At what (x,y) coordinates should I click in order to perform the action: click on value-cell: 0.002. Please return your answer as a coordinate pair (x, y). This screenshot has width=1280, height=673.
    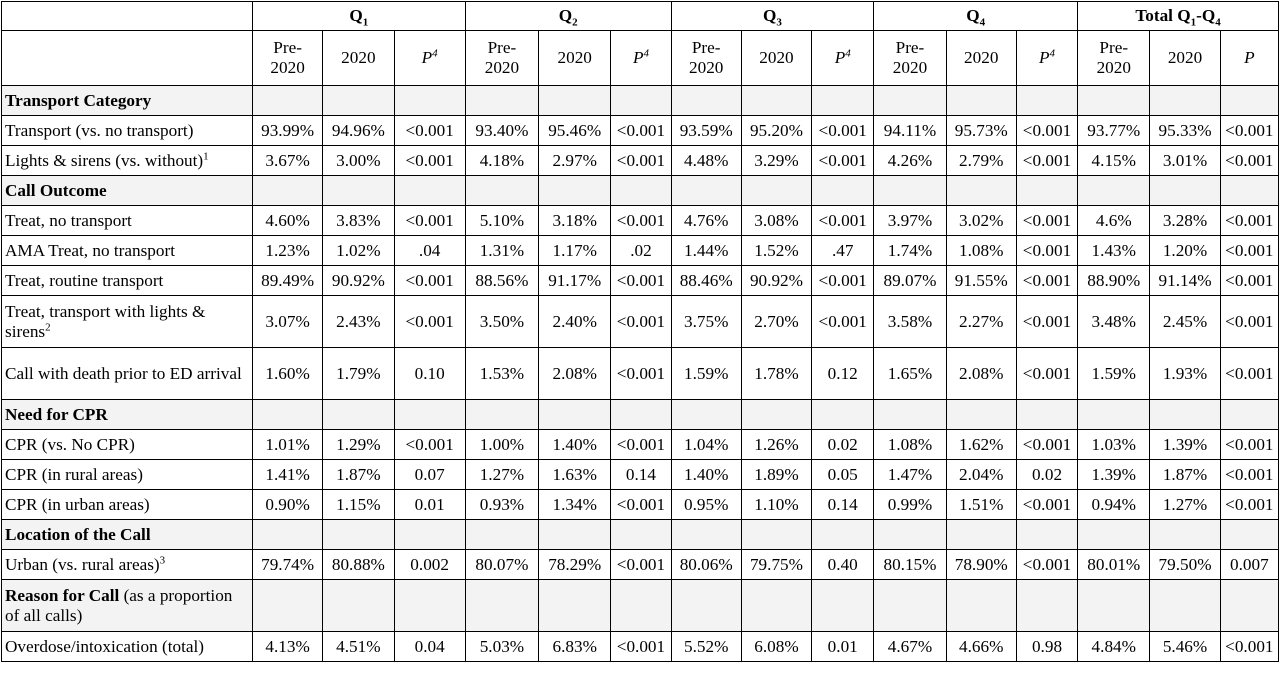
    Looking at the image, I should click on (429, 564).